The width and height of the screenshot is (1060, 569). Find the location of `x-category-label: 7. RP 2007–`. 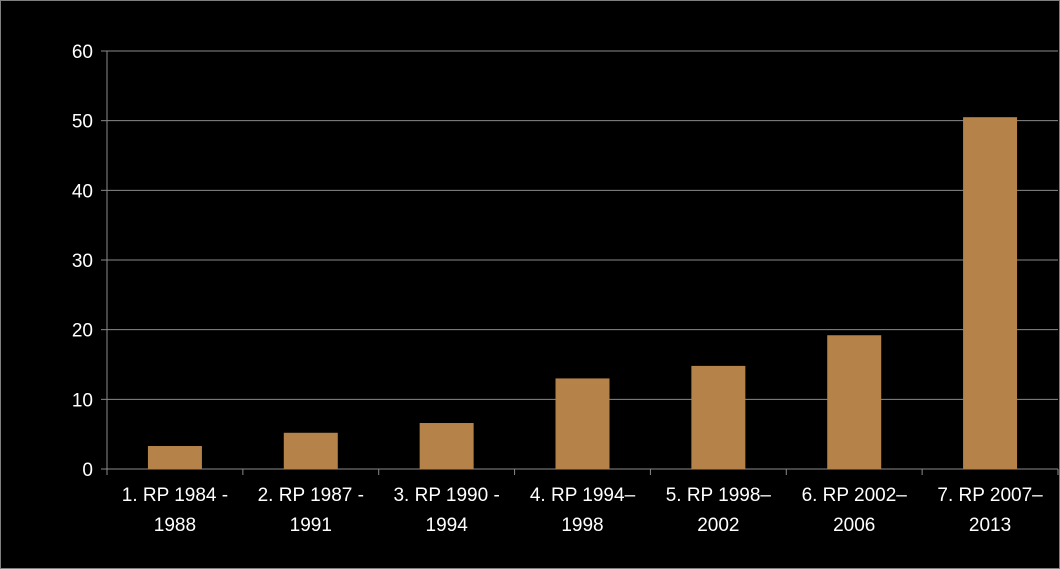

x-category-label: 7. RP 2007– is located at coordinates (990, 495).